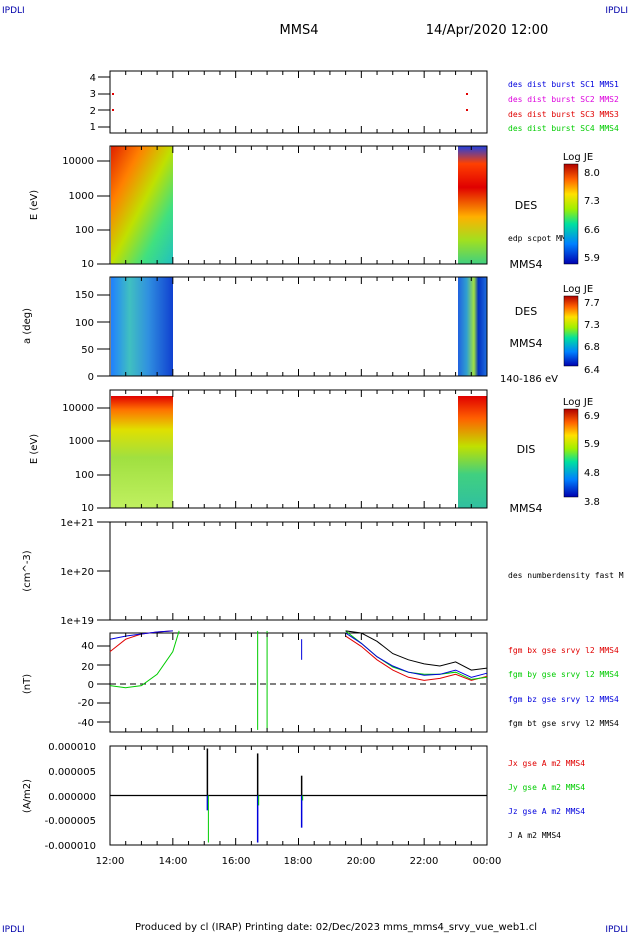 This screenshot has height=938, width=630. What do you see at coordinates (563, 699) in the screenshot?
I see `bfield-legend-bz: fgm bz gse srvy l2 MMS4` at bounding box center [563, 699].